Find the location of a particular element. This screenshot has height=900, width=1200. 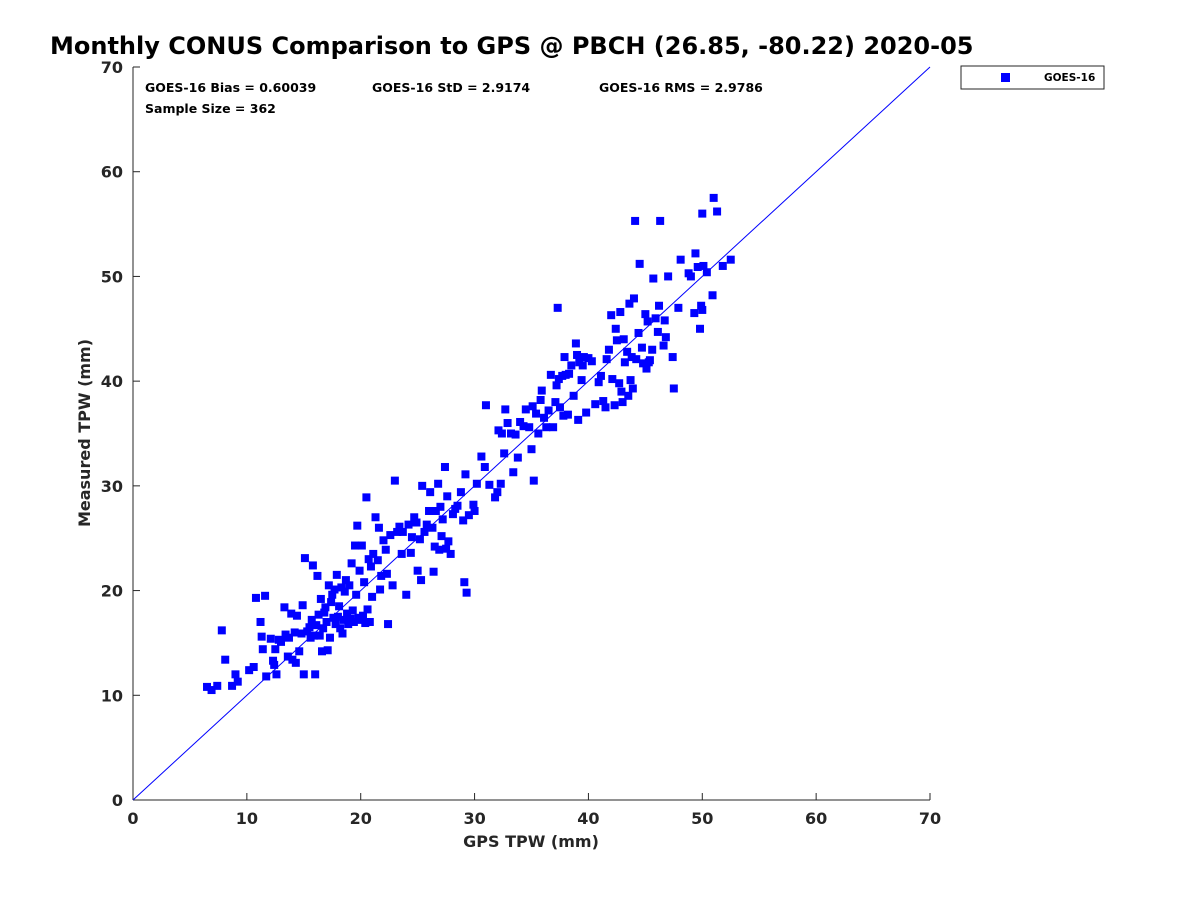

stat-rms: GOES-16 RMS = 2.9786 is located at coordinates (681, 87).